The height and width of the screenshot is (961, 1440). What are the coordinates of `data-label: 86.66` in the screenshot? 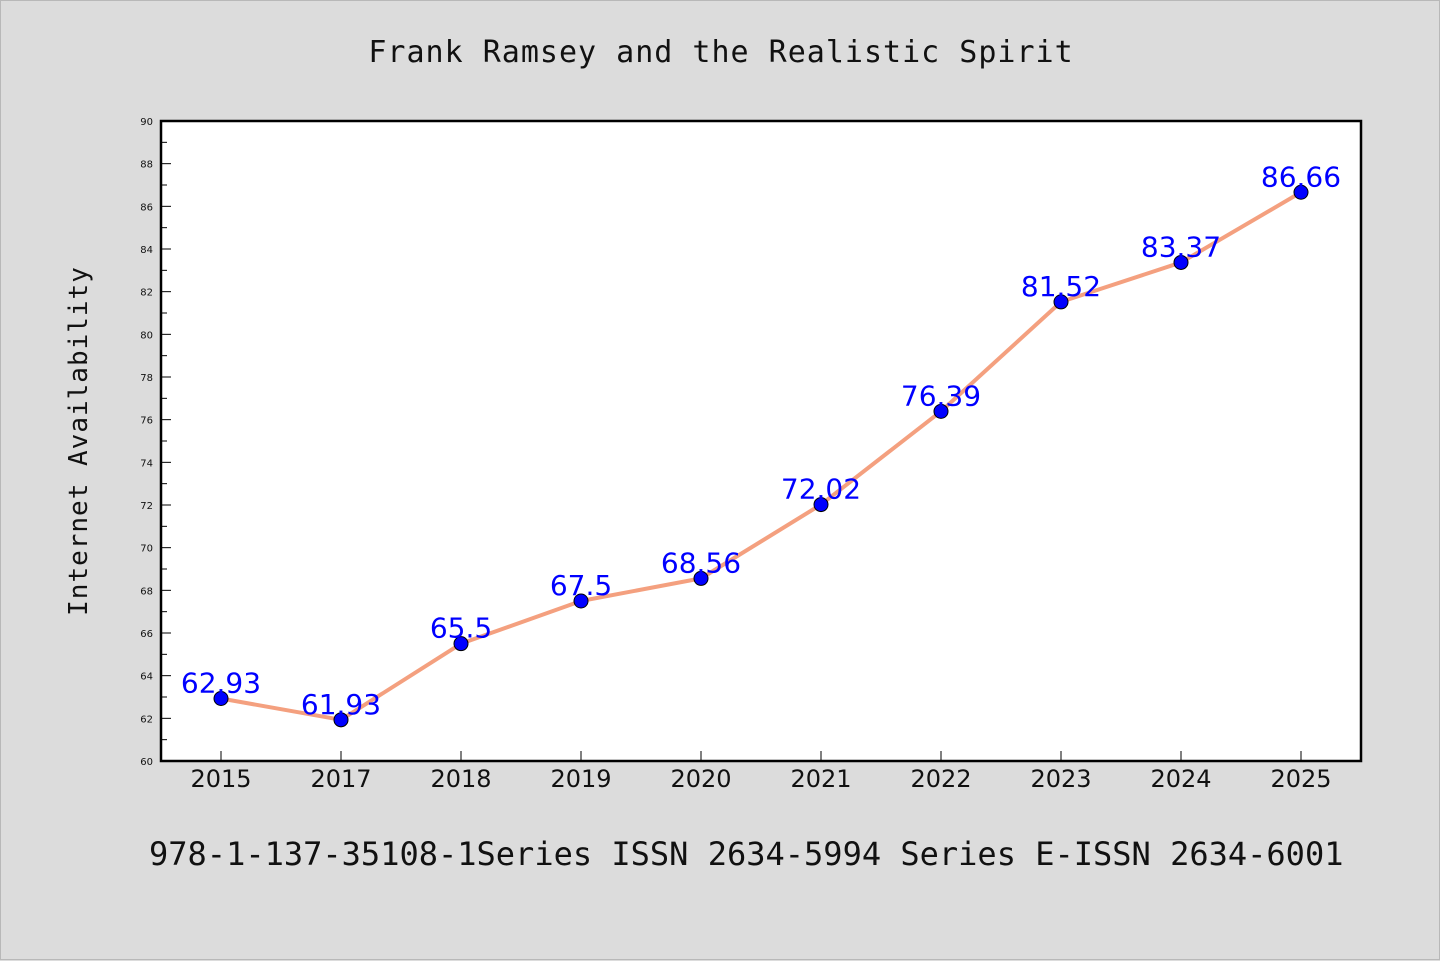 It's located at (1301, 176).